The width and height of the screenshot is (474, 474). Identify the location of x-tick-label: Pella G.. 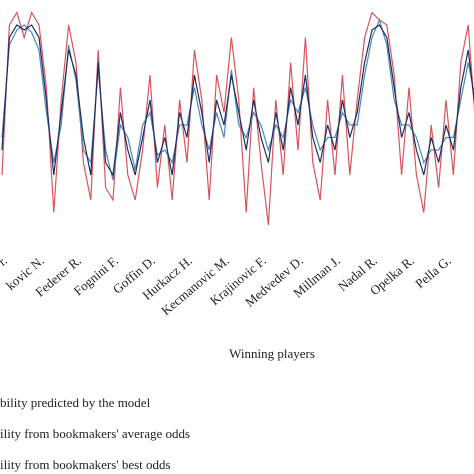
(433, 272).